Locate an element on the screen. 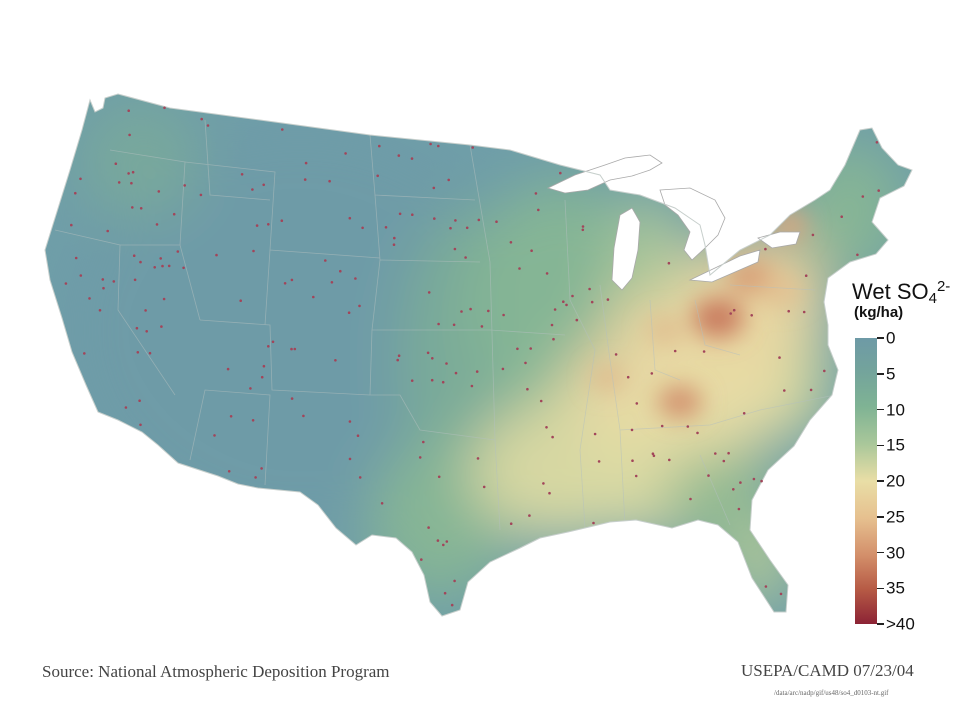  legend-tick-label: 5 is located at coordinates (891, 374).